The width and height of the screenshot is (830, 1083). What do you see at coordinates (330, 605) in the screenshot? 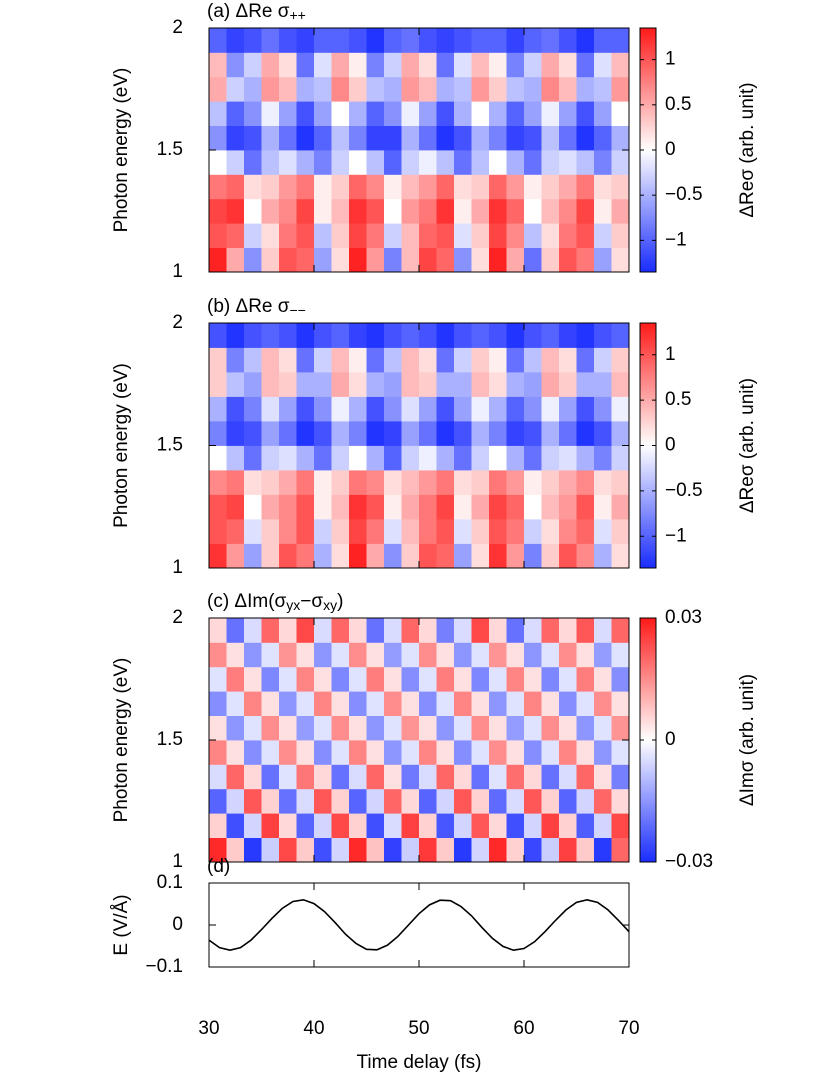
I see `title-subscript: xy` at bounding box center [330, 605].